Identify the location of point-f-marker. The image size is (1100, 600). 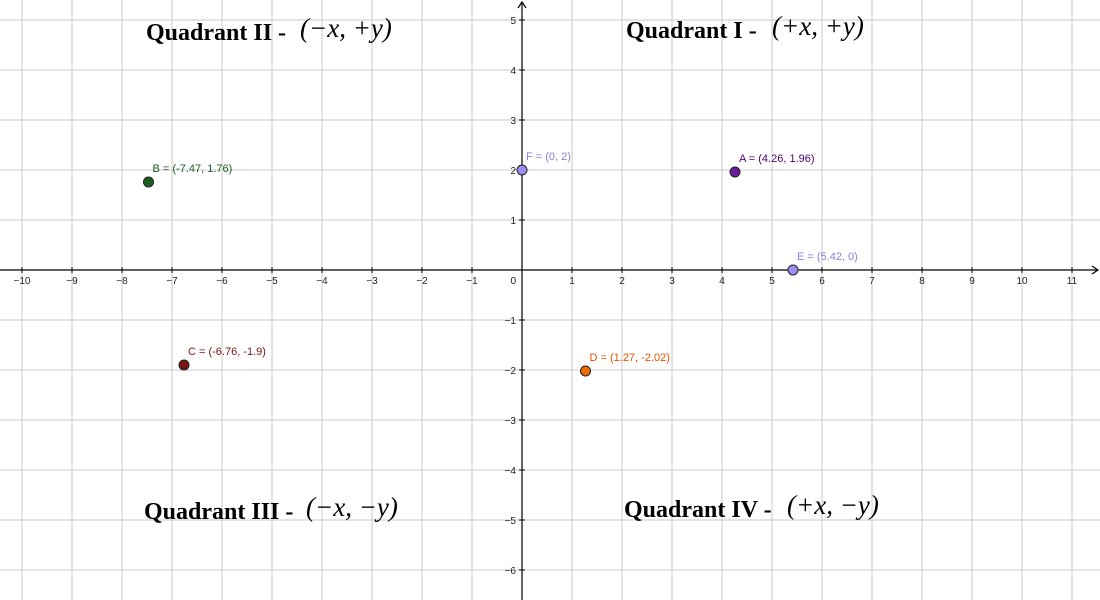
(522, 170).